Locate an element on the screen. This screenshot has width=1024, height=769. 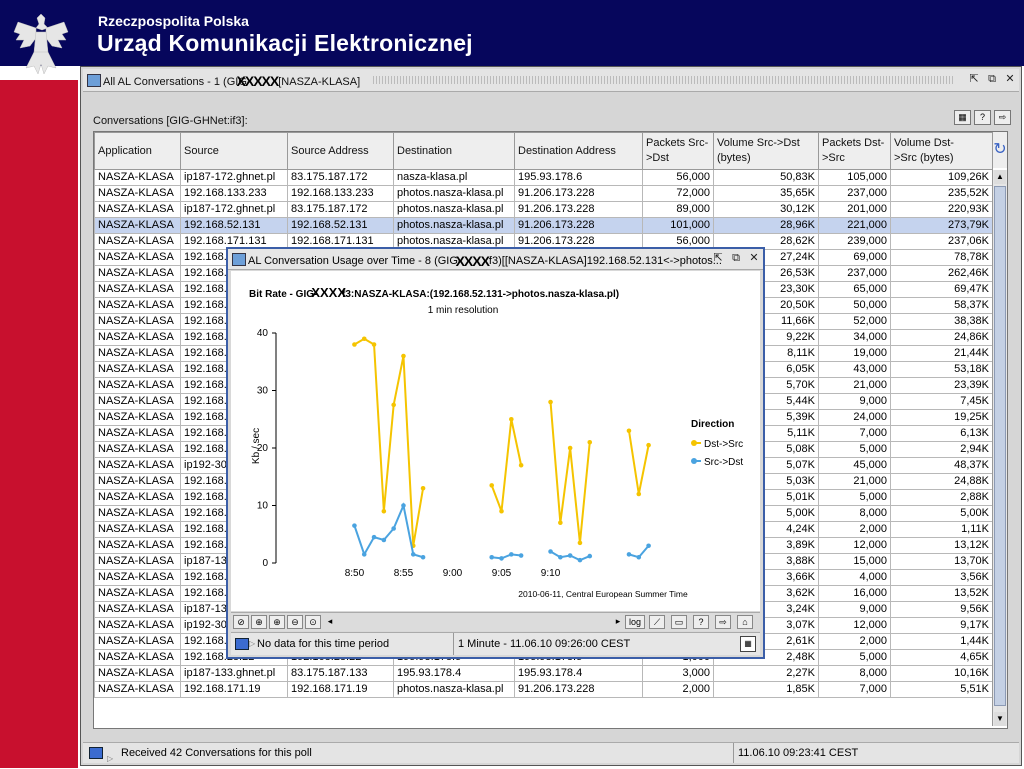
table-cell: 24,86K is located at coordinates (941, 337).